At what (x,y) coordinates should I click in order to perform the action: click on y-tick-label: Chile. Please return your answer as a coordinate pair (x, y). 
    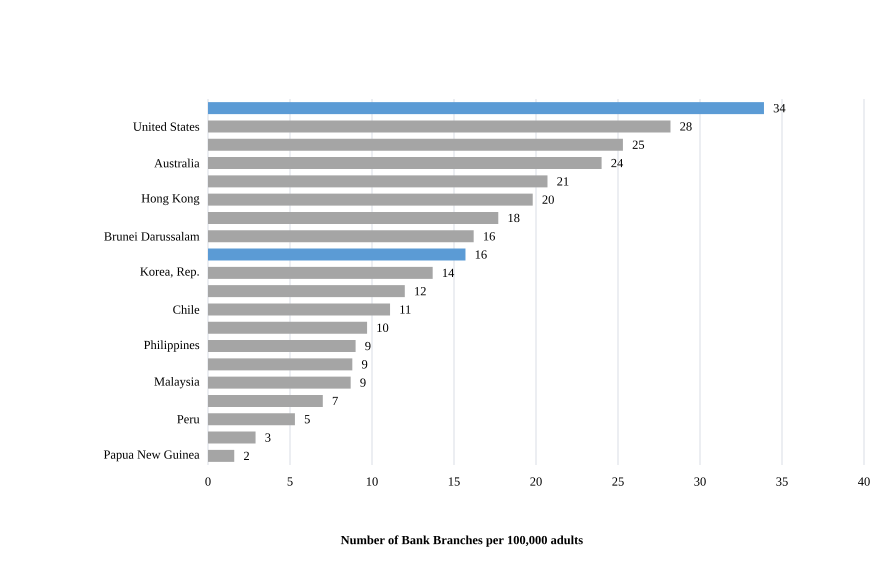
    Looking at the image, I should click on (186, 309).